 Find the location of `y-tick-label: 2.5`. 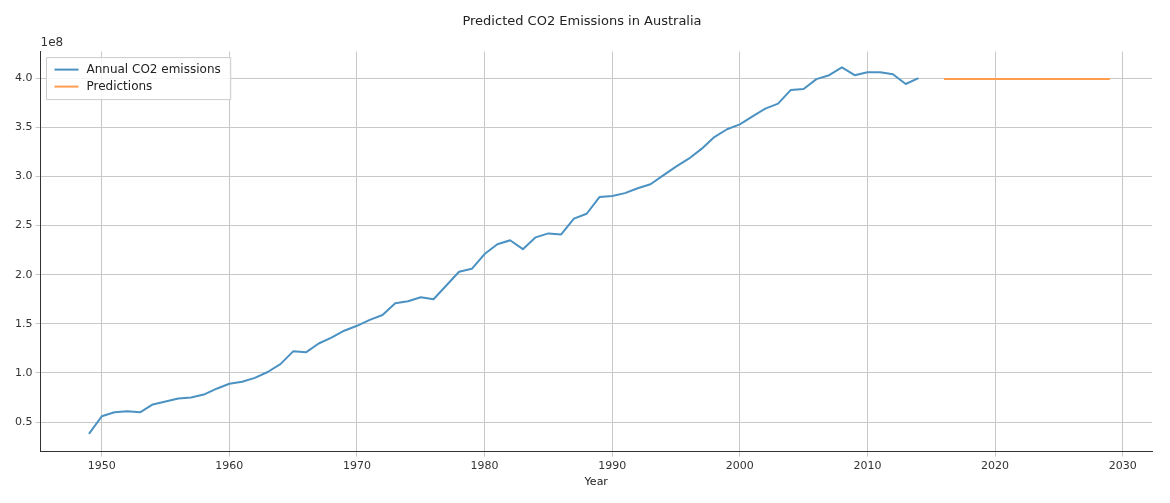

y-tick-label: 2.5 is located at coordinates (23, 225).